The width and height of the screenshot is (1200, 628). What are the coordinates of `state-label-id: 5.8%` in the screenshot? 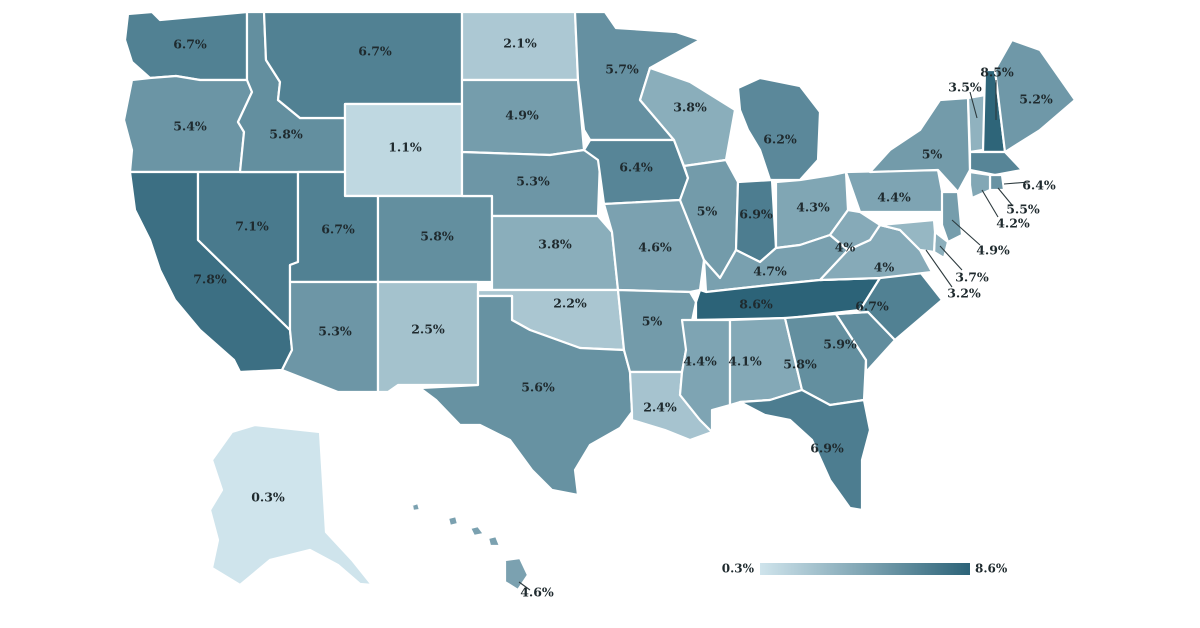 It's located at (286, 134).